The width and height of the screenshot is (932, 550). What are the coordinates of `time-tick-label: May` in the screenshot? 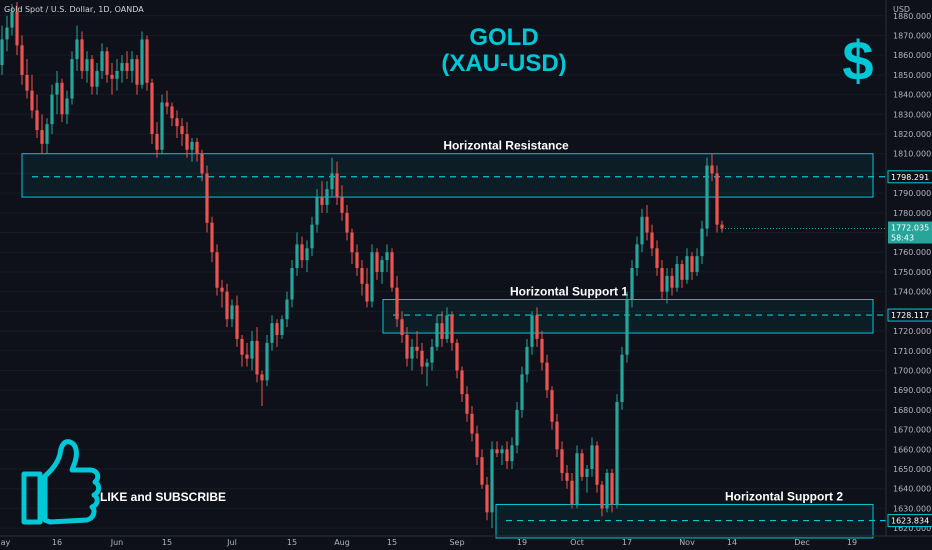 It's located at (5, 542).